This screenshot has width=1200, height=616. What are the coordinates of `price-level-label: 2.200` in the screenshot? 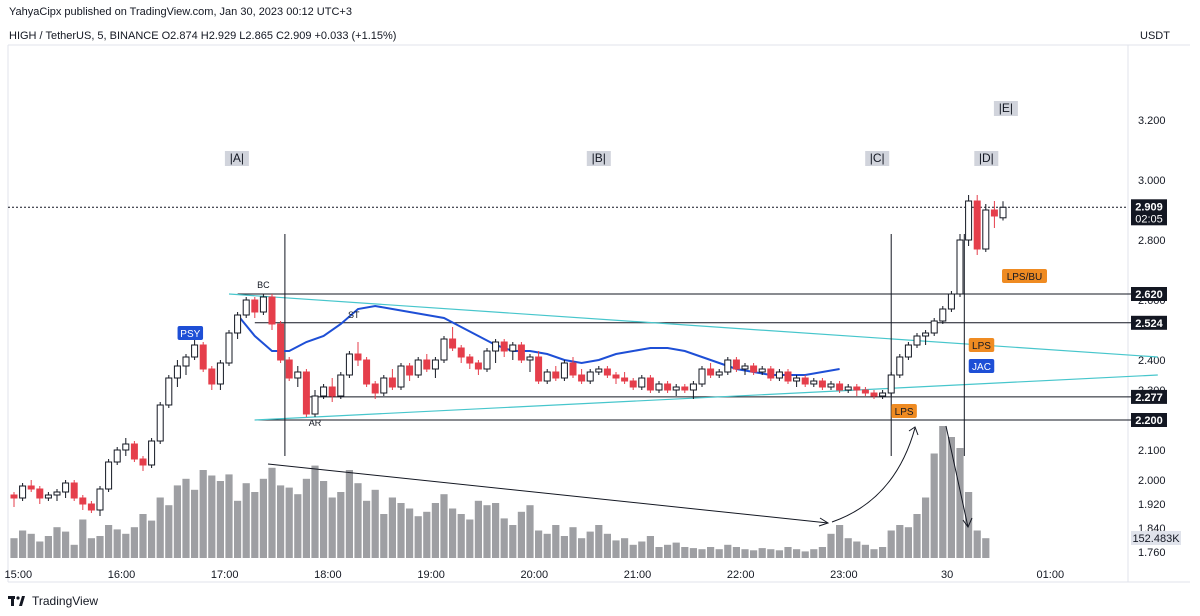 It's located at (1149, 421).